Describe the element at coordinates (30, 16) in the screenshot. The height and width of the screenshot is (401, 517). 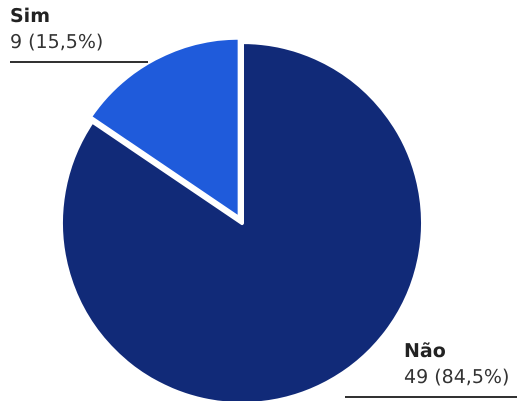
I see `slice-label: Sim` at that location.